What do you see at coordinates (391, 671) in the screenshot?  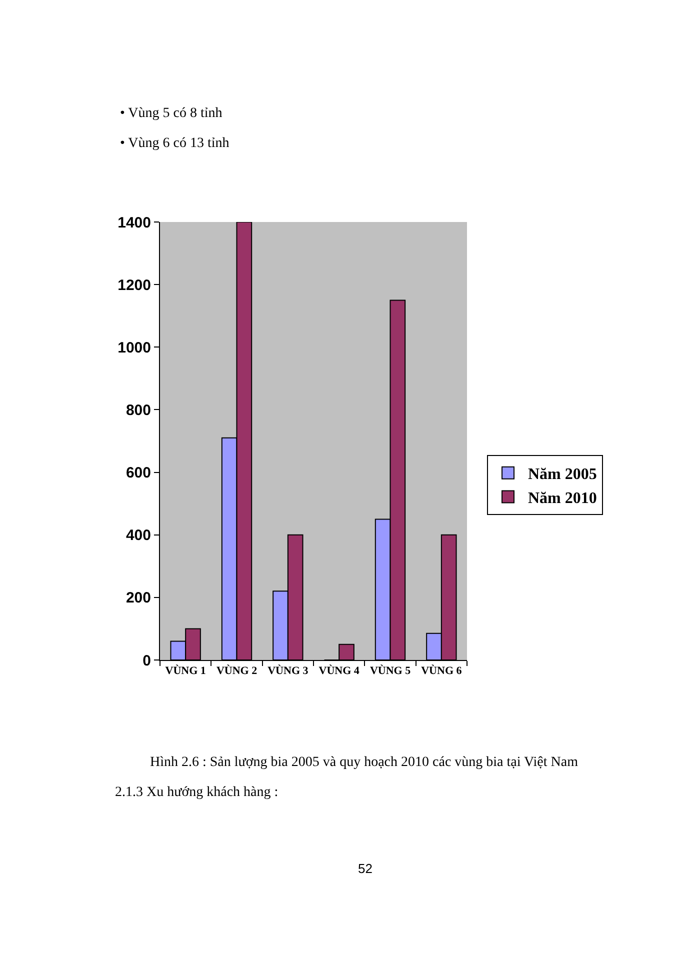 I see `x-tick-label: VÙNG 5` at bounding box center [391, 671].